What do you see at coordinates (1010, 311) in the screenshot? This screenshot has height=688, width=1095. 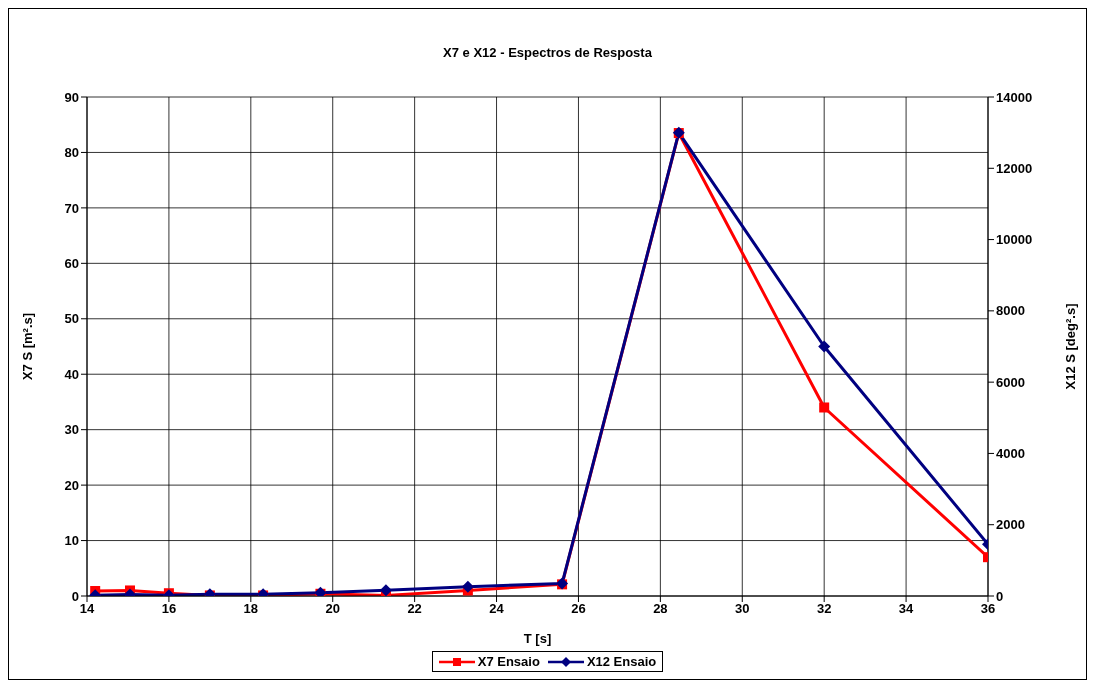 I see `y2-tick-label: 8000` at bounding box center [1010, 311].